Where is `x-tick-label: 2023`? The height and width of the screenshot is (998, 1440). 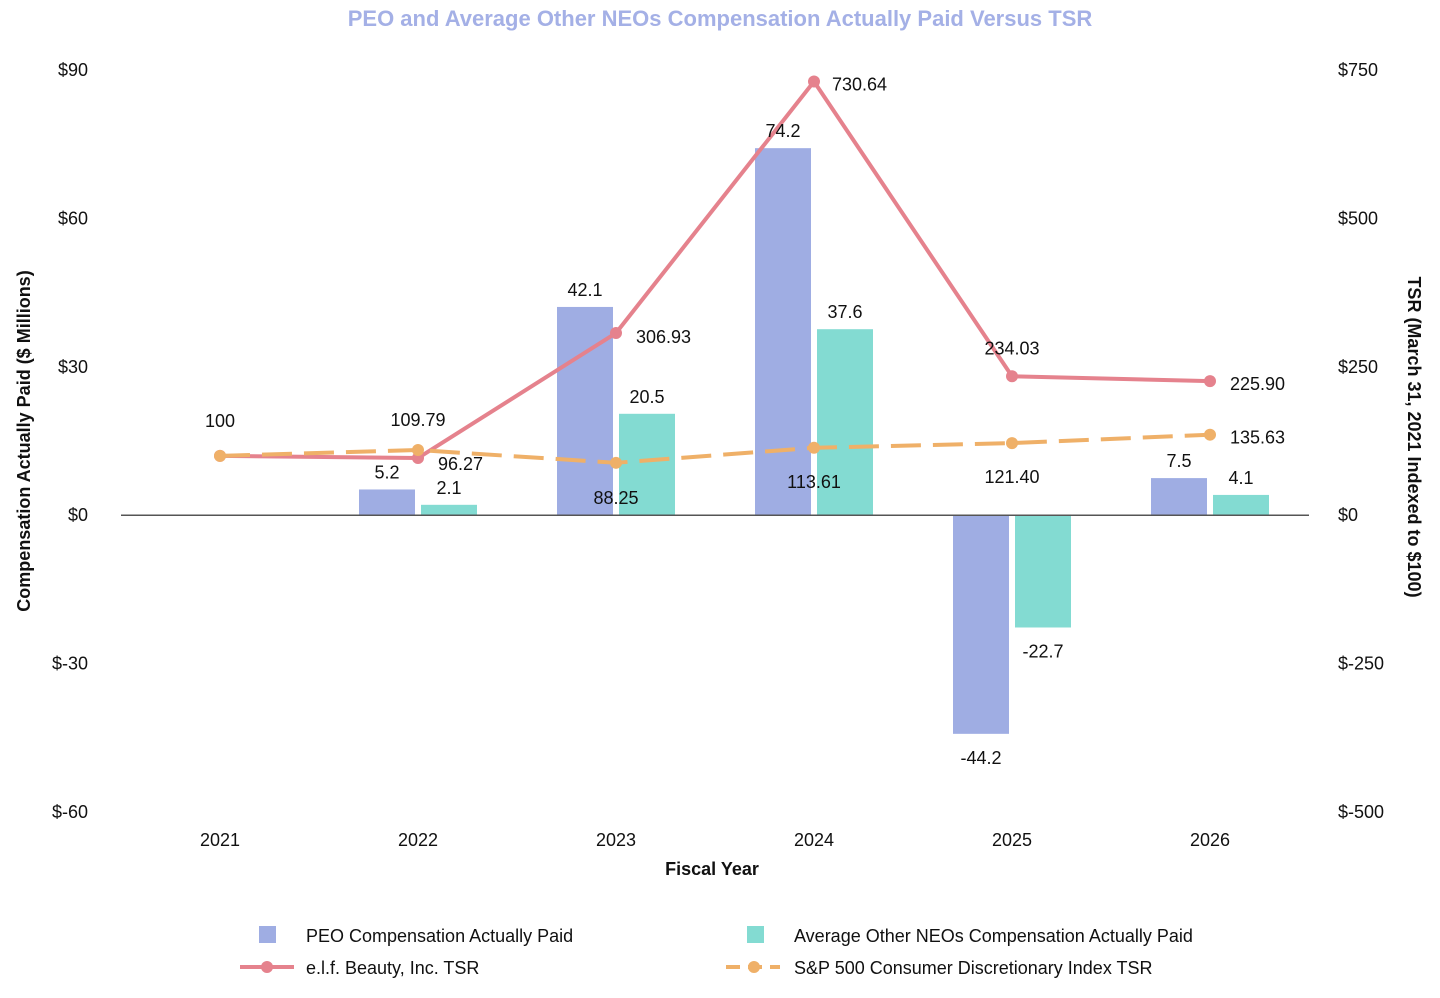
x-tick-label: 2023 is located at coordinates (616, 840).